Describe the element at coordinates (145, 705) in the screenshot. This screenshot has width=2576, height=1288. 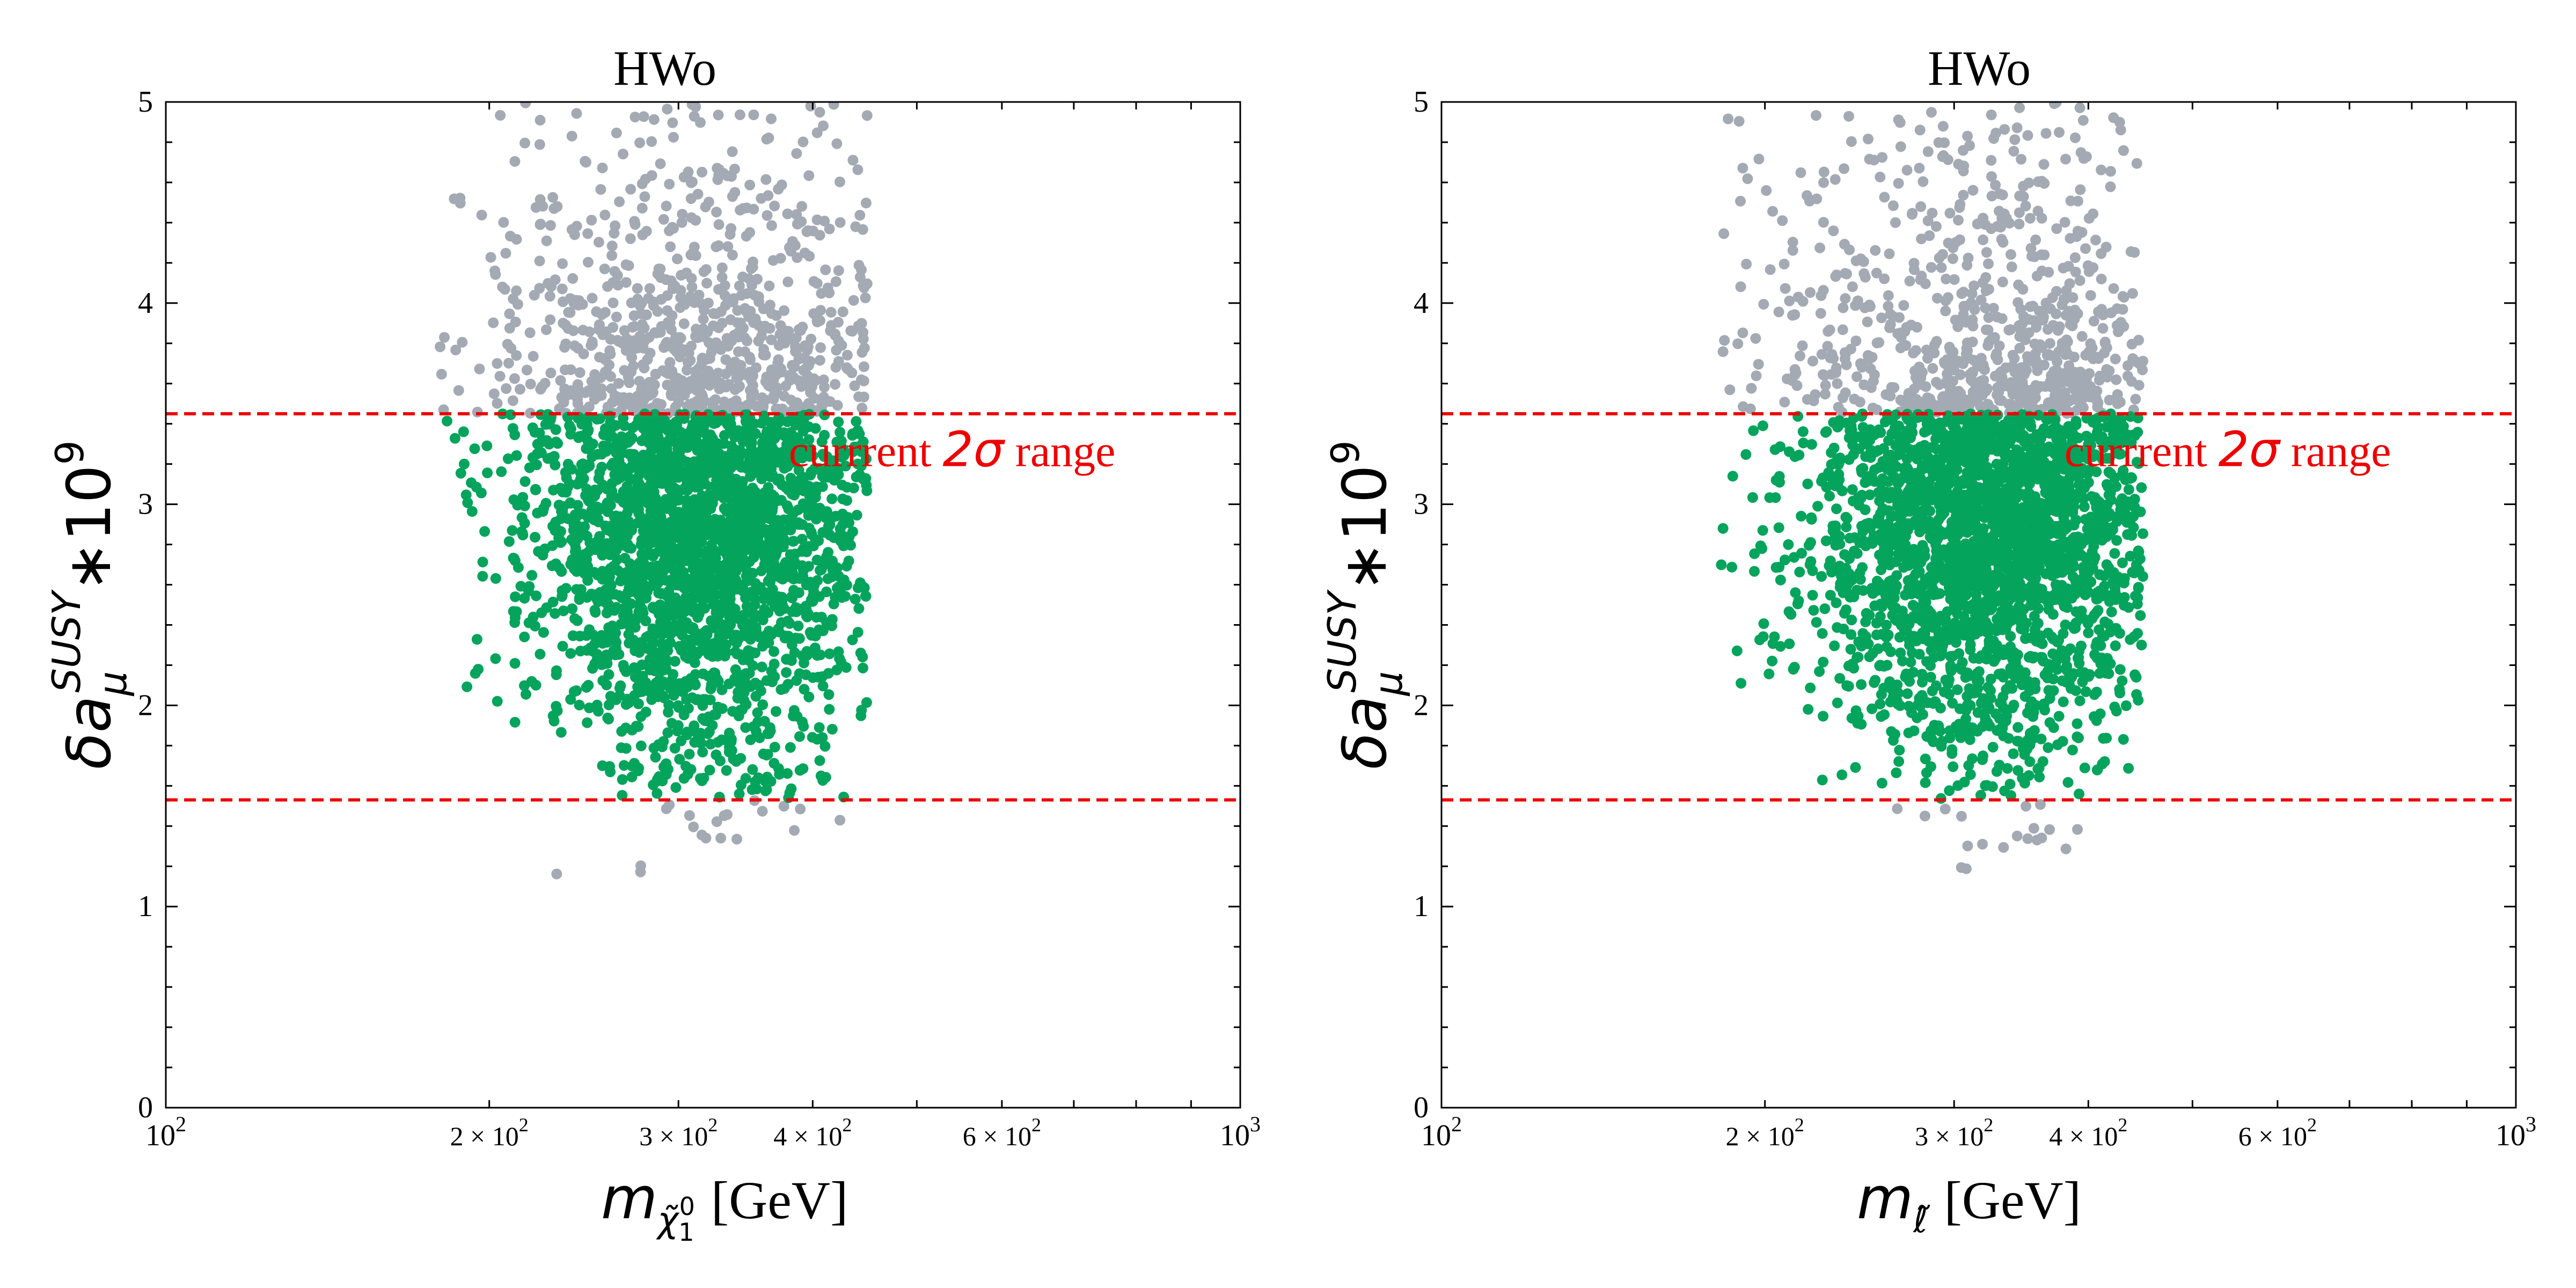
I see `y-tick-label: 2` at that location.